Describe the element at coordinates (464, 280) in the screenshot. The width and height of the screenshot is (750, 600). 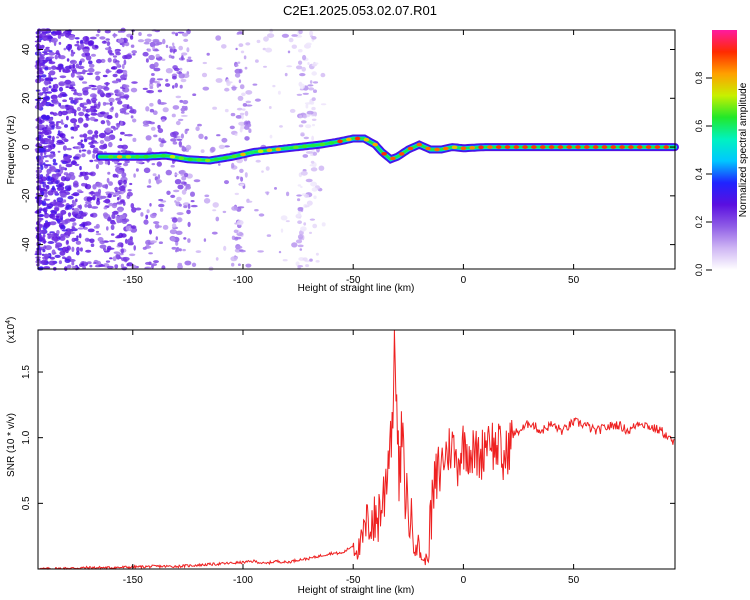
I see `x-tick-label: 0` at that location.